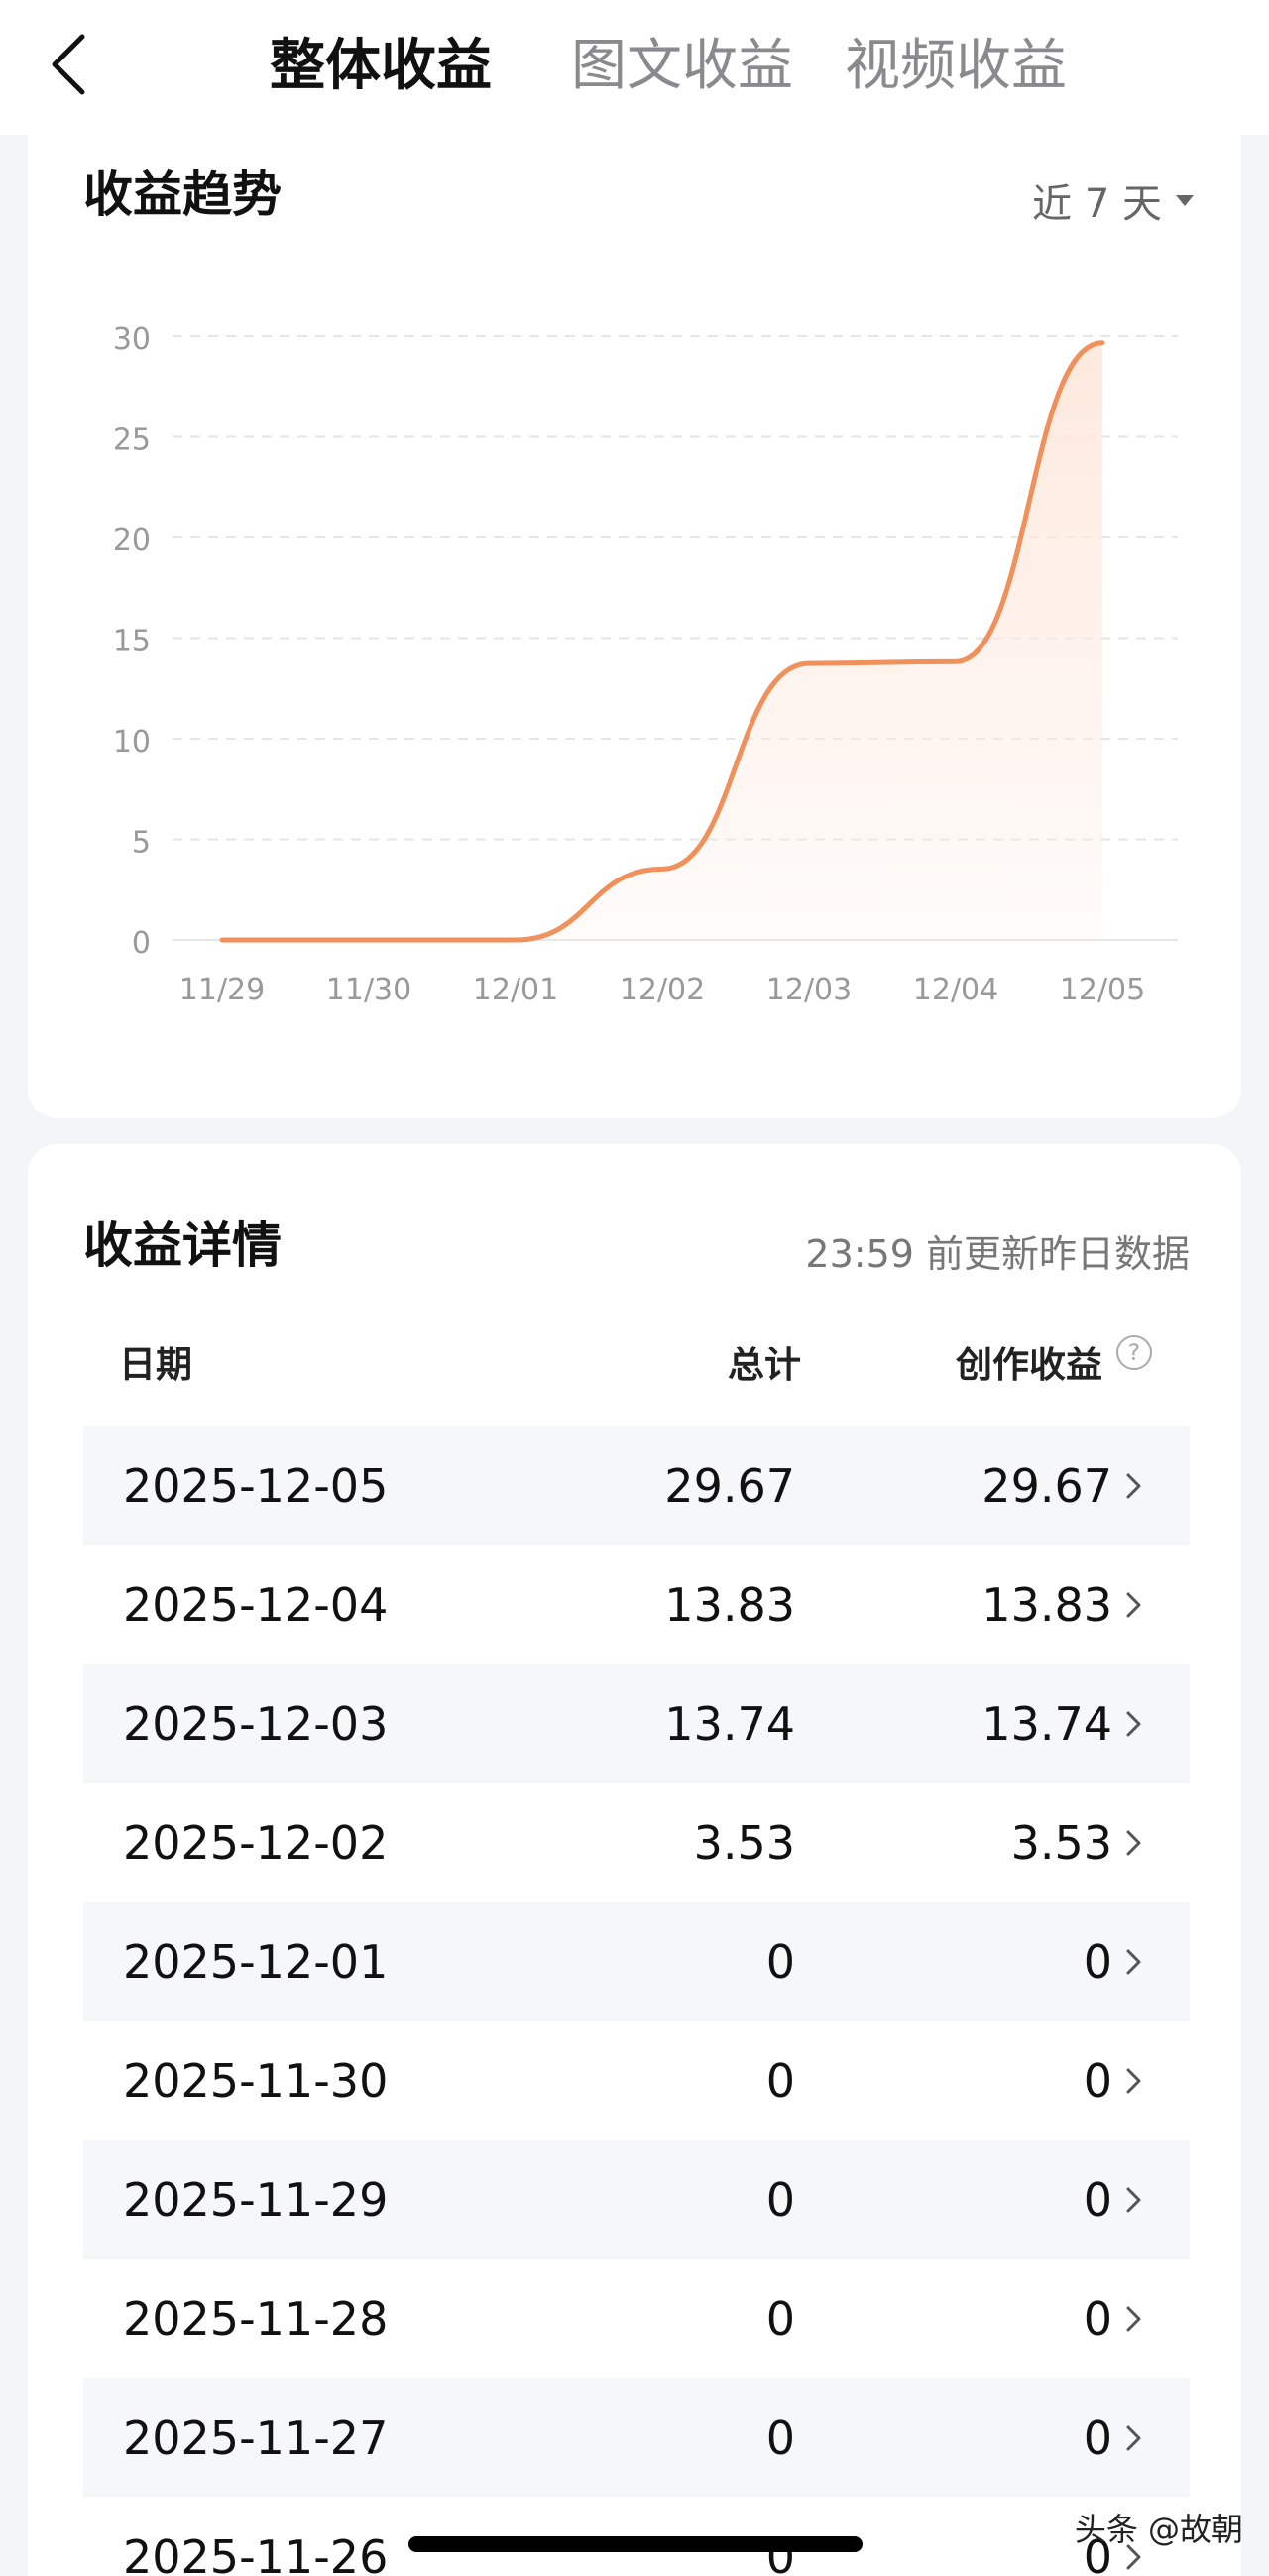 The image size is (1269, 2576). What do you see at coordinates (1046, 1724) in the screenshot?
I see `row-income: 13.74` at bounding box center [1046, 1724].